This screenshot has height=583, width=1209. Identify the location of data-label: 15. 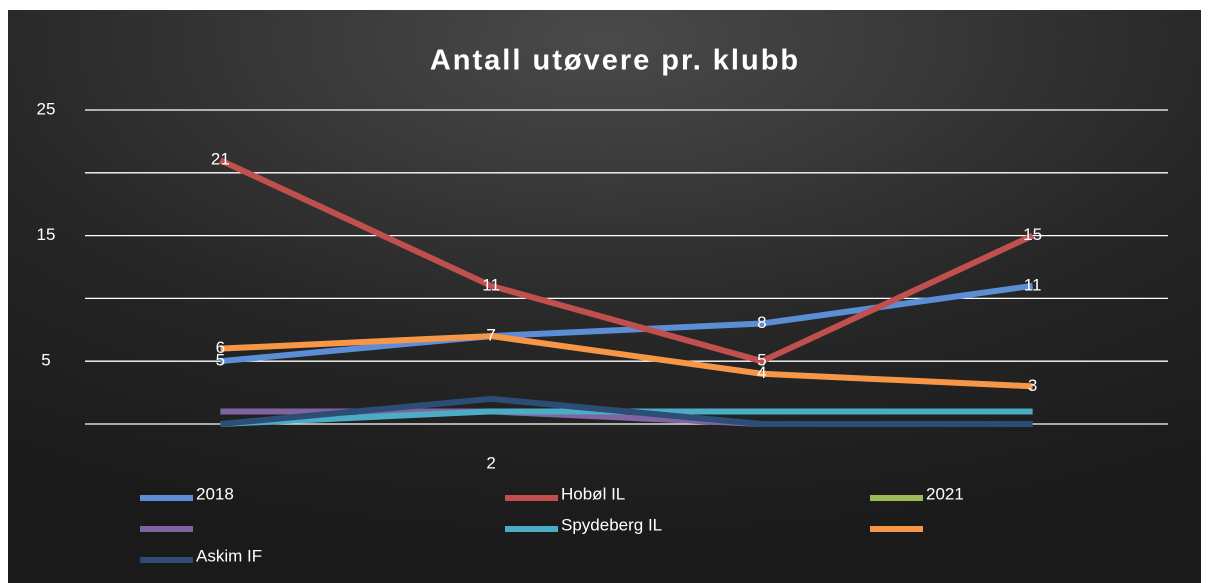
(1032, 234).